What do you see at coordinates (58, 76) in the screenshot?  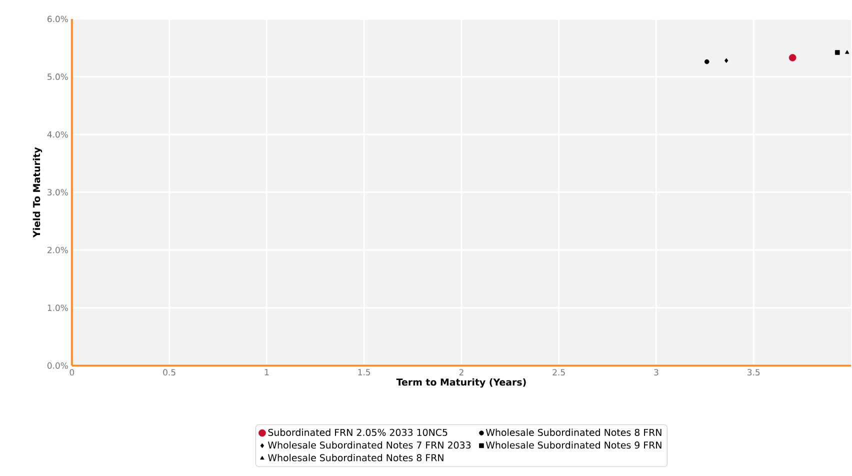 I see `y-tick-label: 5.0%` at bounding box center [58, 76].